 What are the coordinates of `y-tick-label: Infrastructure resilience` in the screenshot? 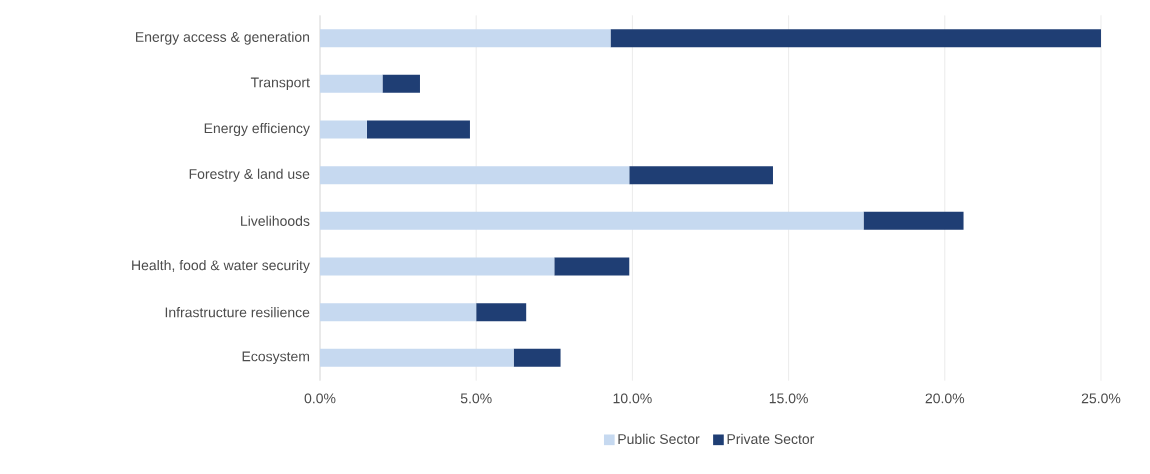 It's located at (237, 312).